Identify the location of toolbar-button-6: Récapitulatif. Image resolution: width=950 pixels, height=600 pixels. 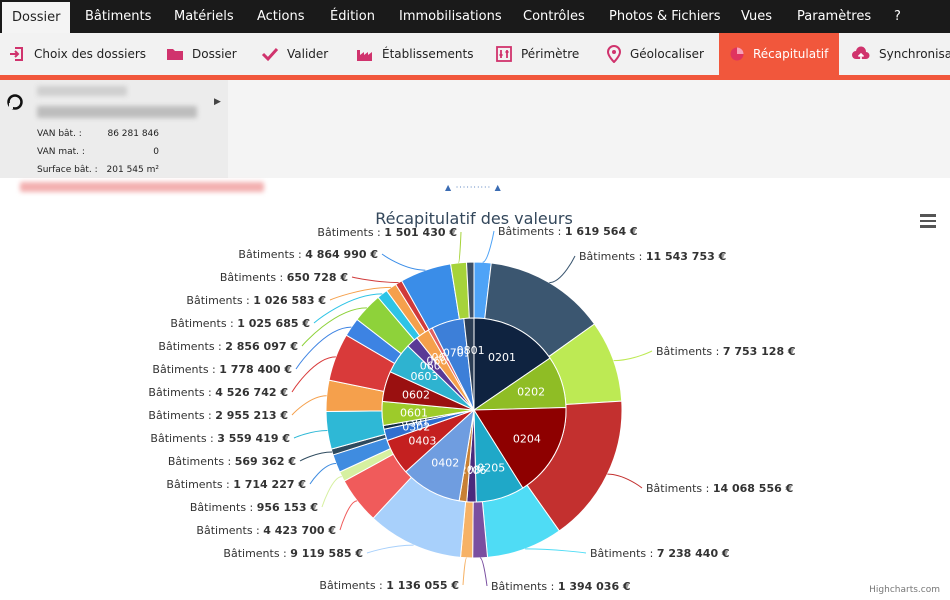
(779, 54).